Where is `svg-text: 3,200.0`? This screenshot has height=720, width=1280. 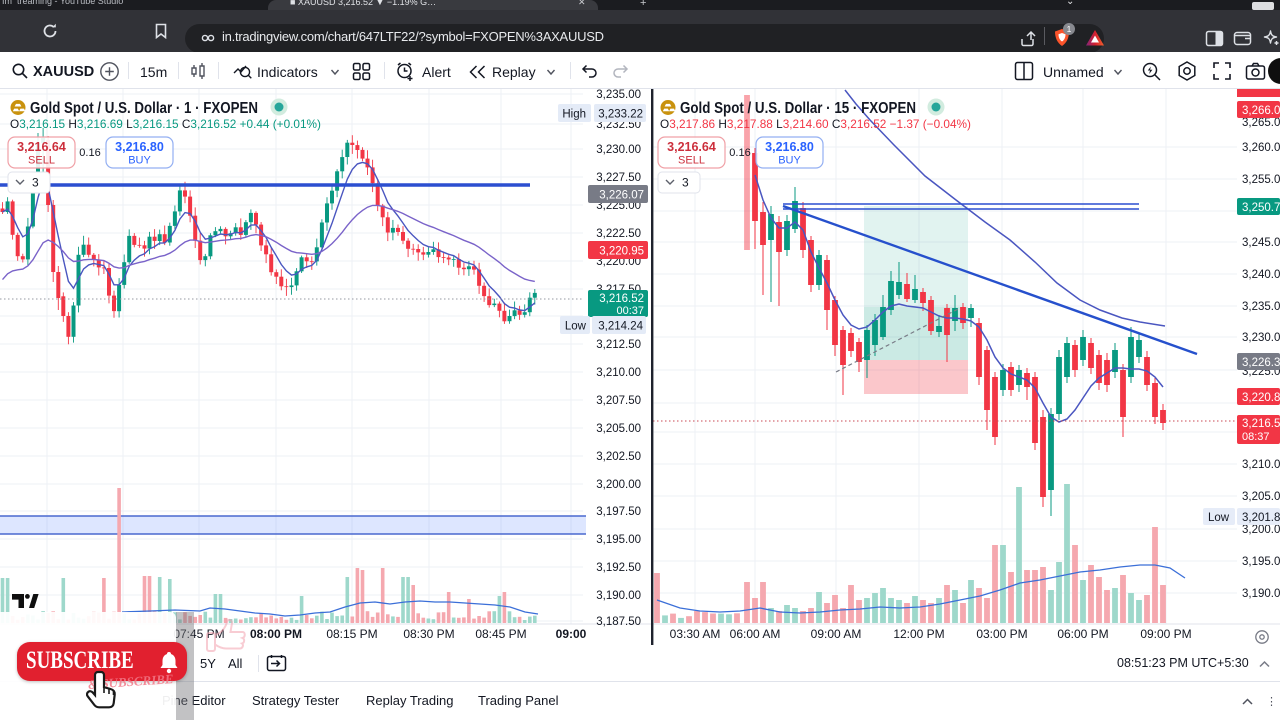
svg-text: 3,200.0 is located at coordinates (1261, 530).